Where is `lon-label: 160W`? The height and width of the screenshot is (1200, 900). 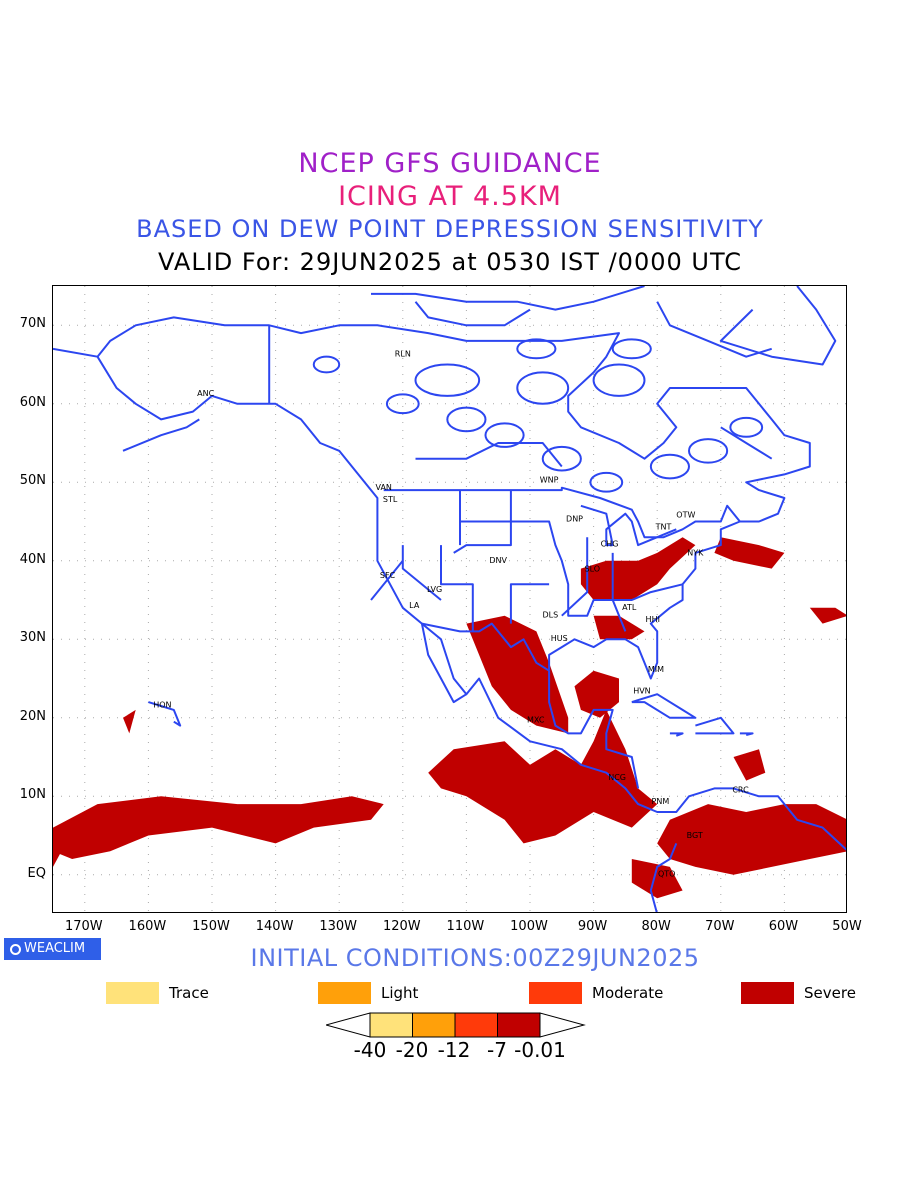 lon-label: 160W is located at coordinates (147, 926).